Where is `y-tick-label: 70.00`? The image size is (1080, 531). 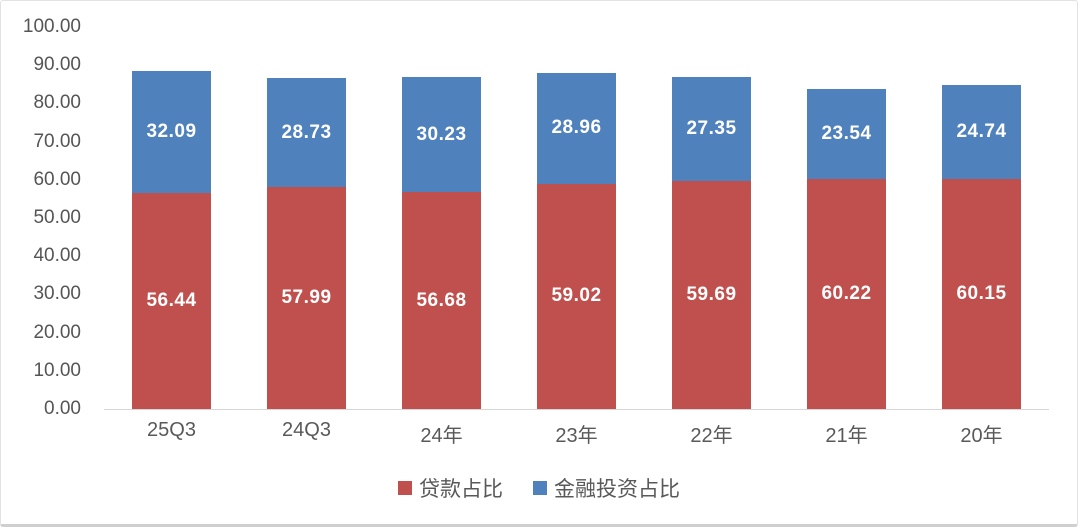
y-tick-label: 70.00 is located at coordinates (57, 141).